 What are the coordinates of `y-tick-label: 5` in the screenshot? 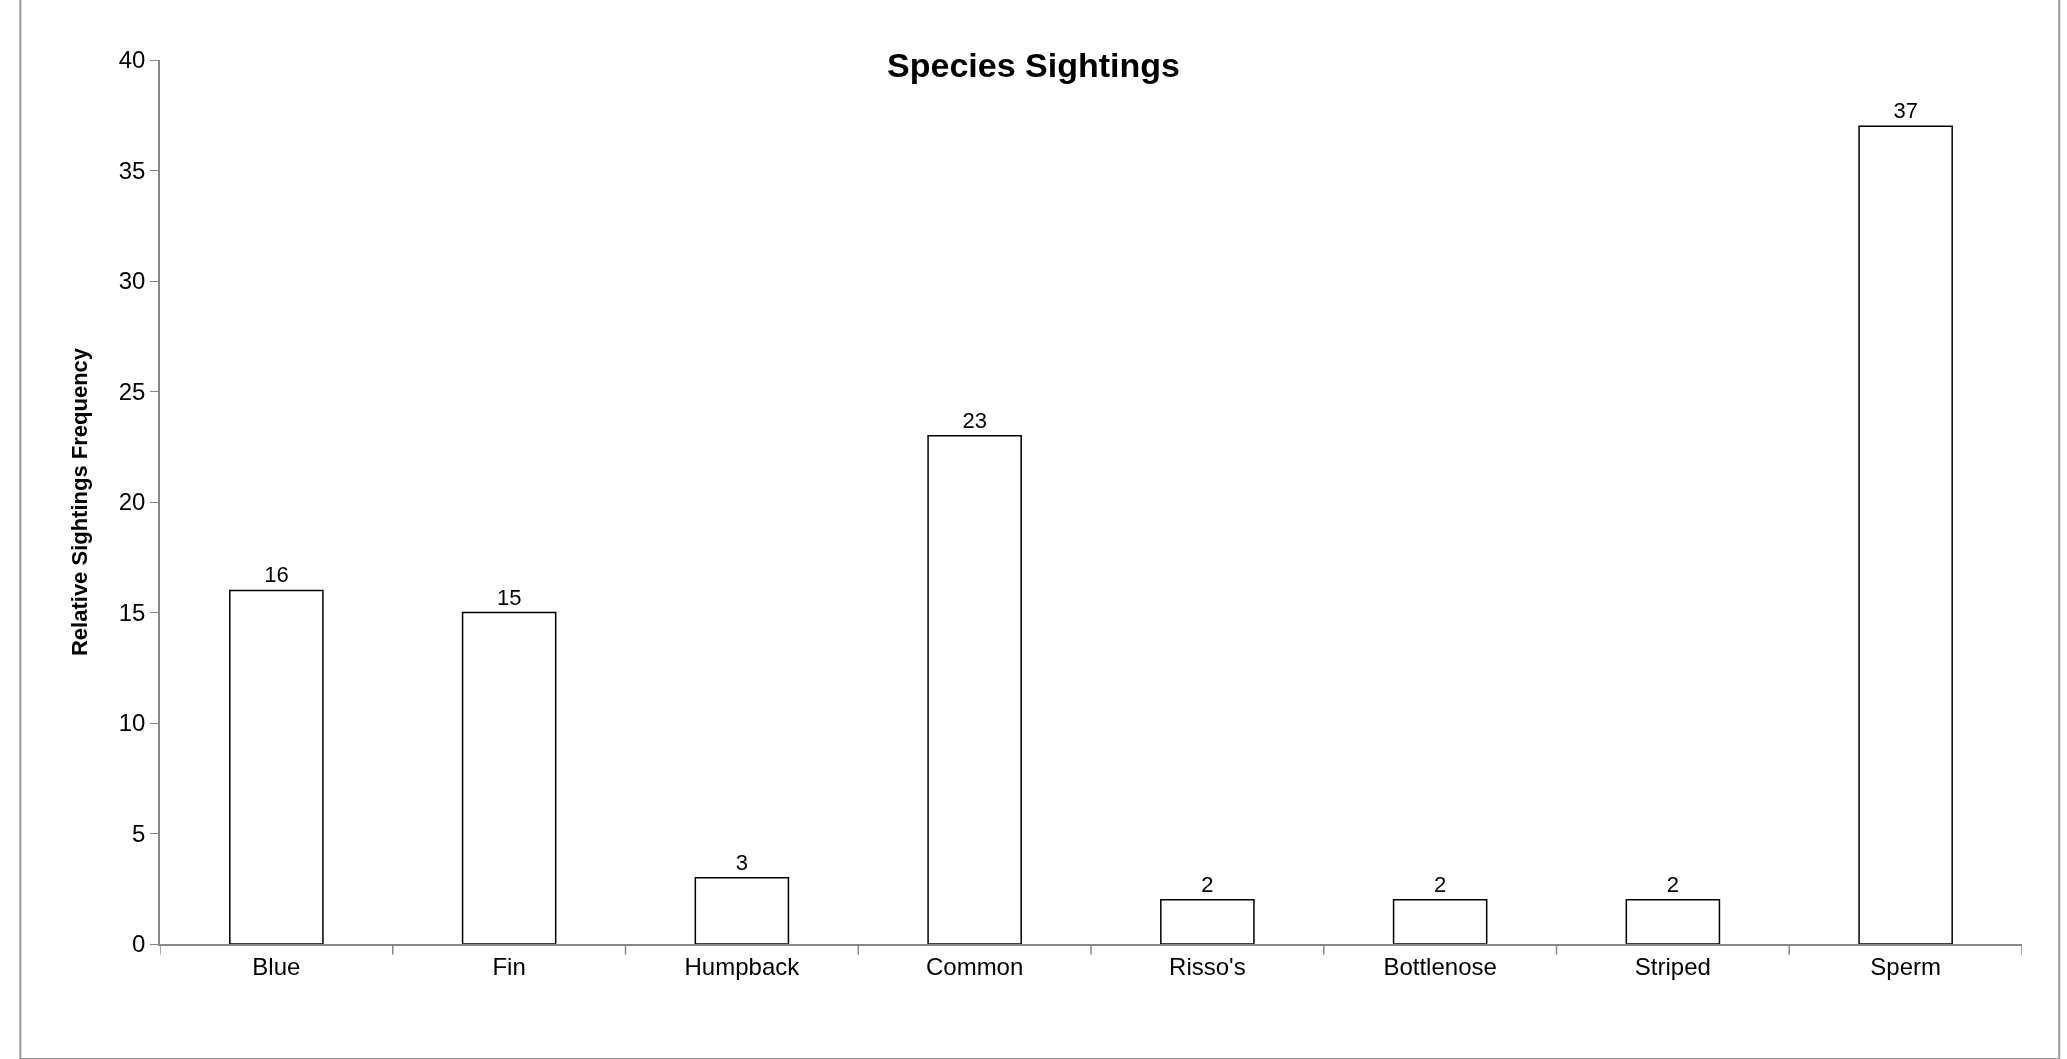 It's located at (139, 833).